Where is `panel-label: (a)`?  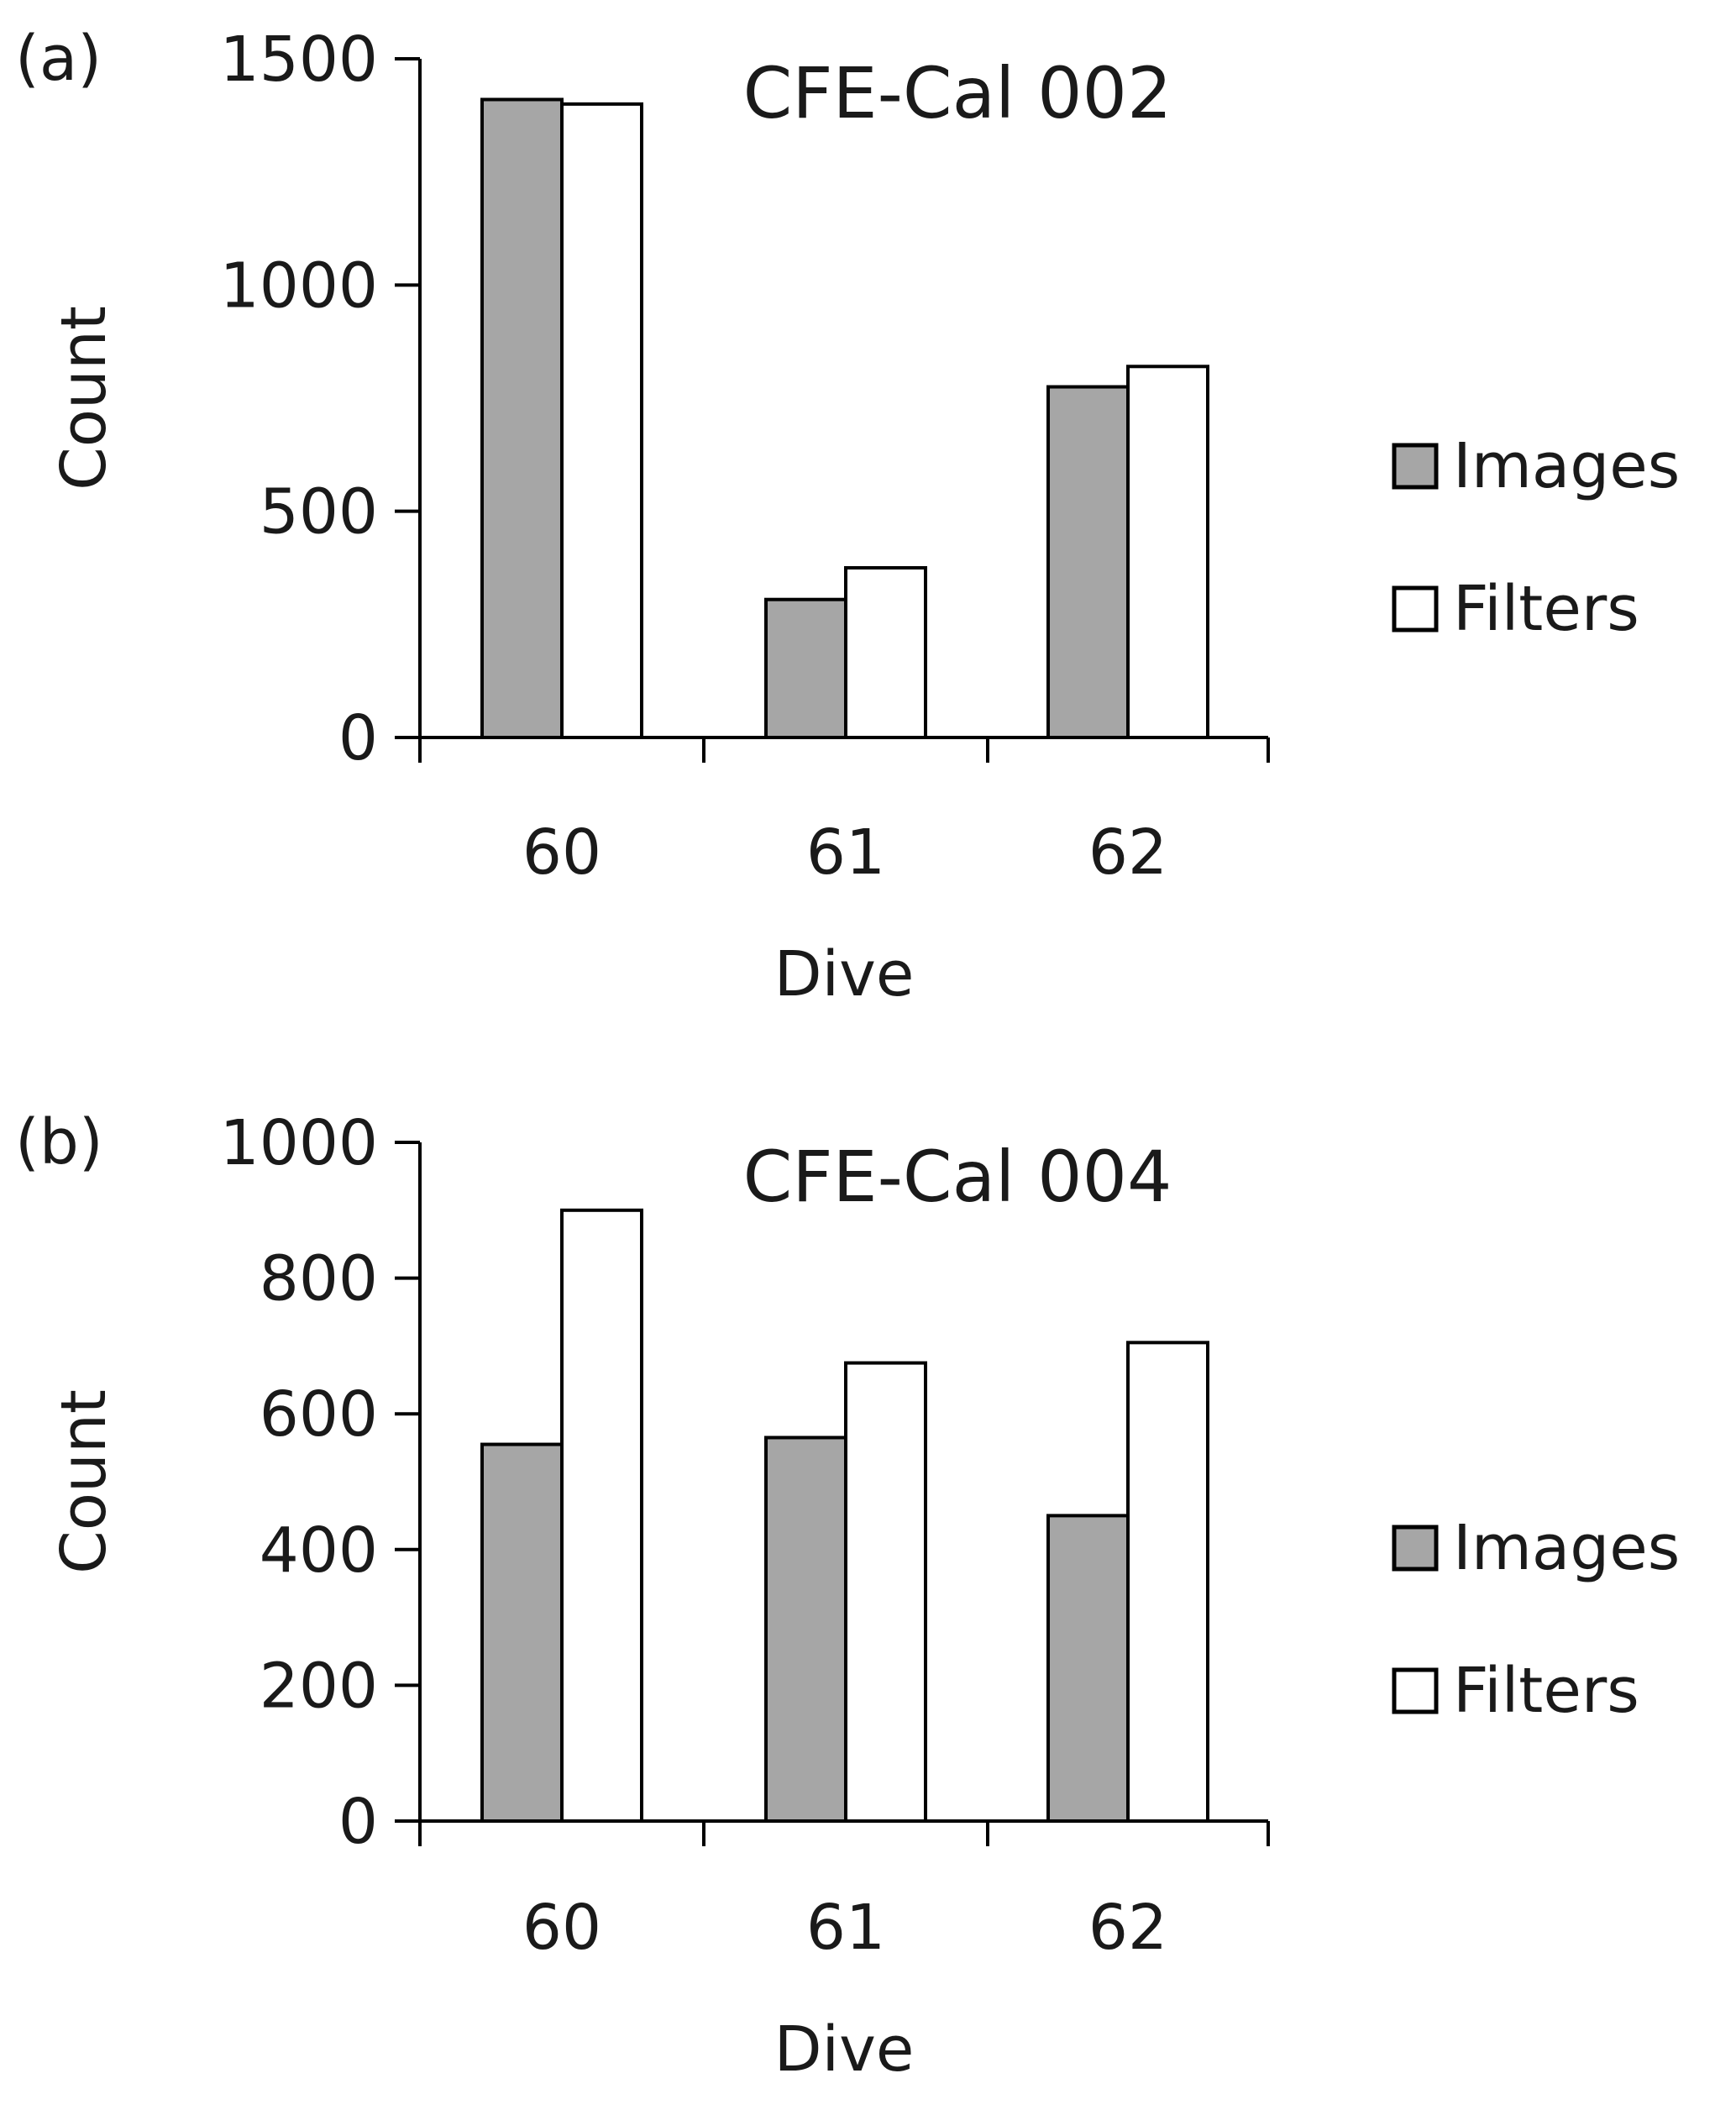 panel-label: (a) is located at coordinates (58, 59).